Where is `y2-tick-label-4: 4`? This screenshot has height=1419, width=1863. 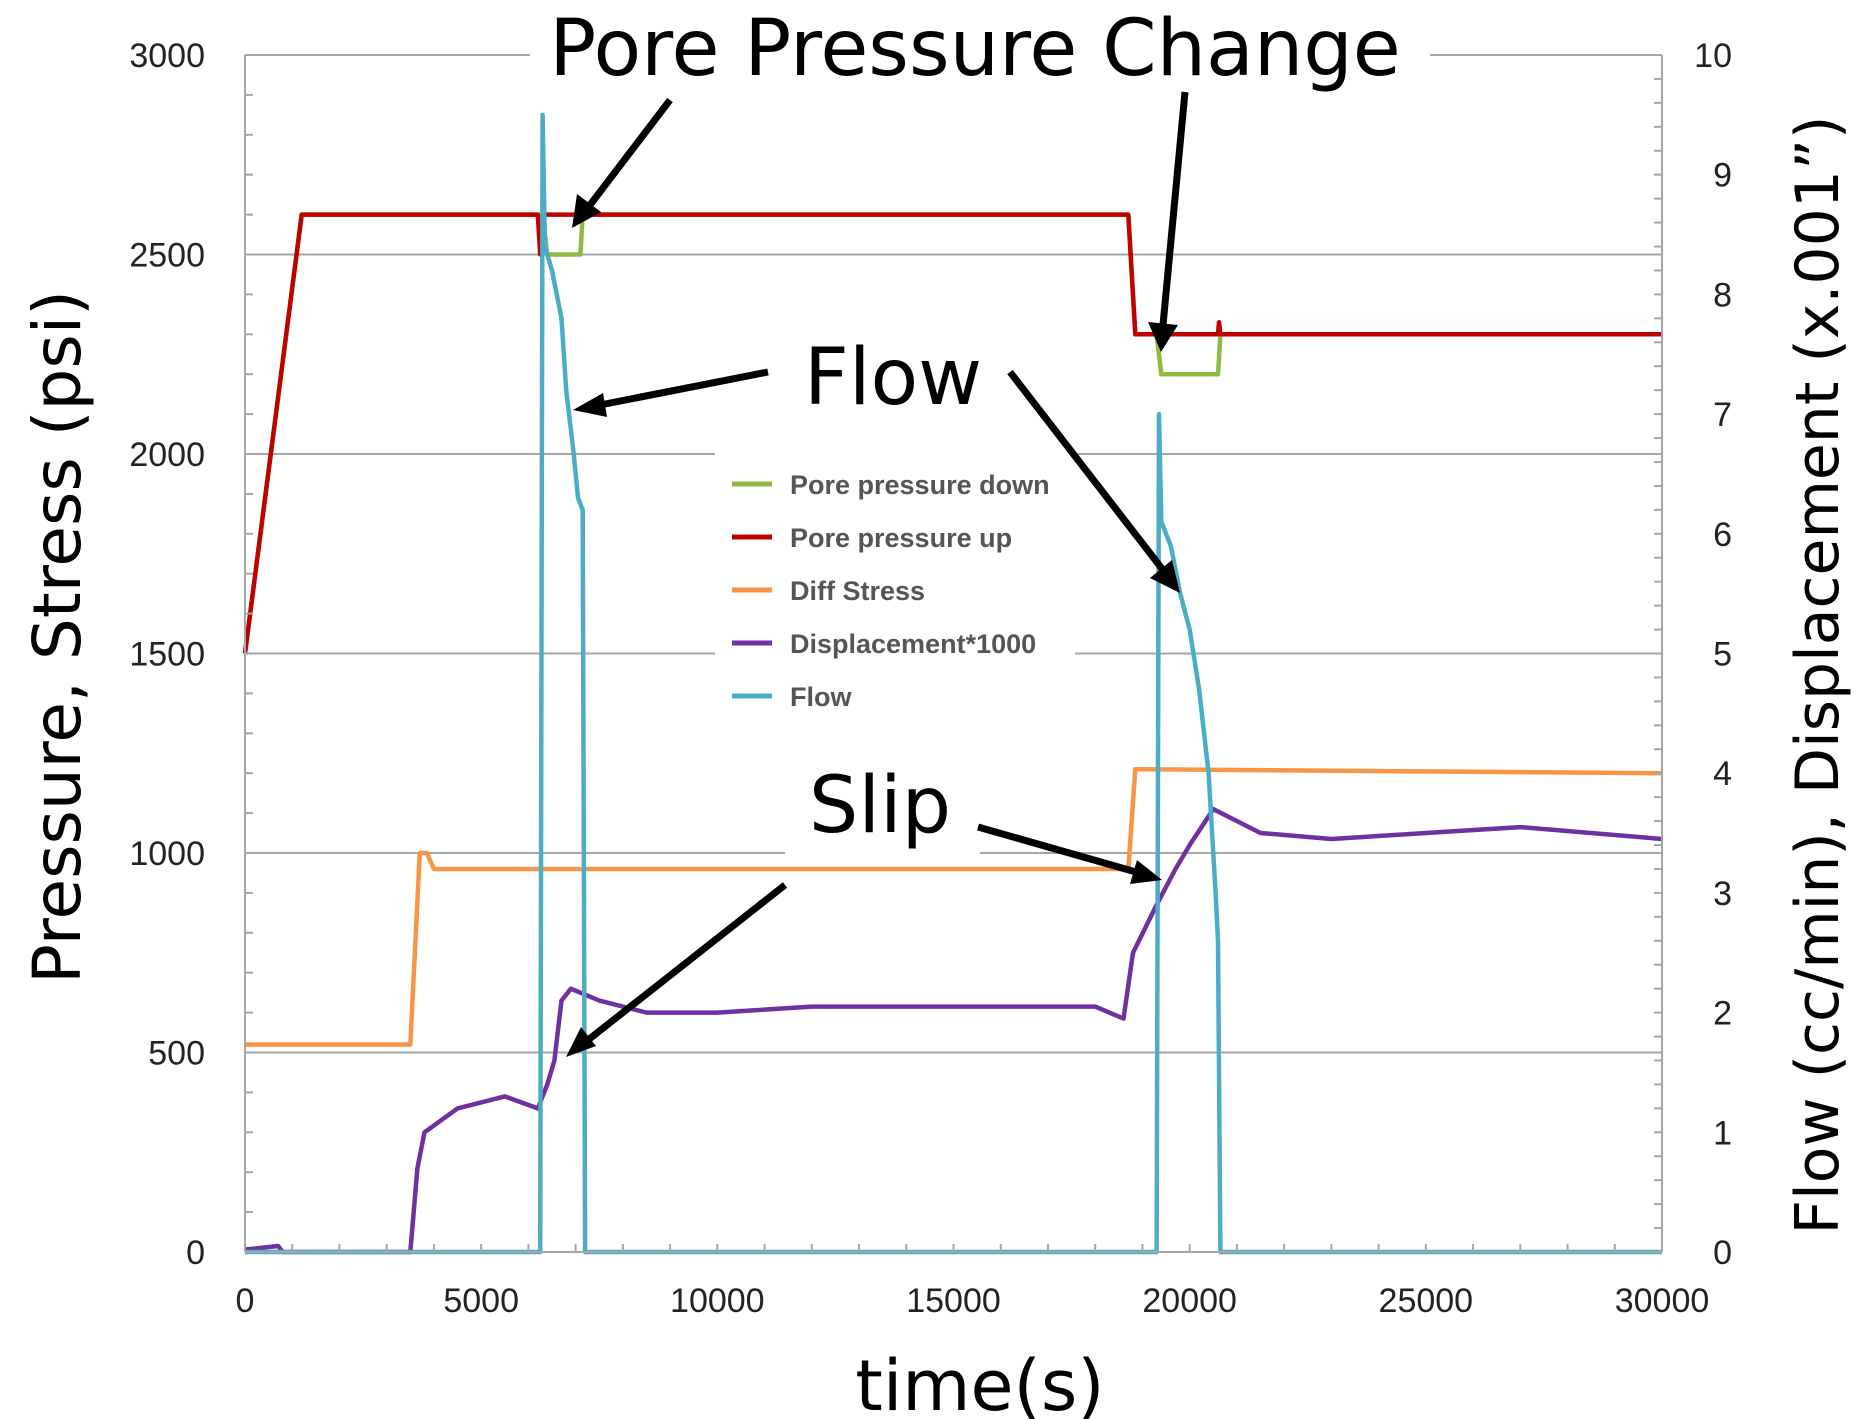
y2-tick-label-4: 4 is located at coordinates (1722, 774).